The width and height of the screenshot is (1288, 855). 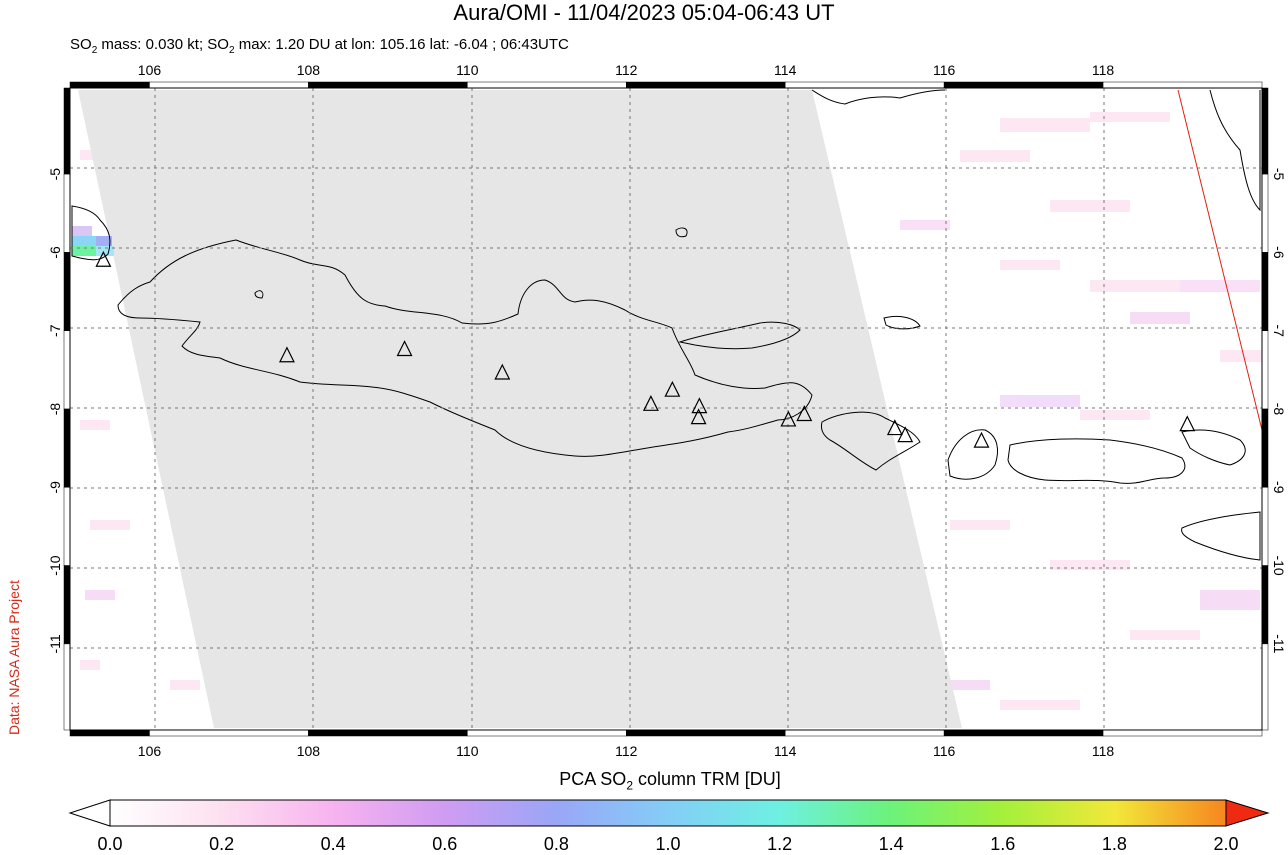 I want to click on colorbar-label-suffix: column TRM [DU], so click(x=707, y=779).